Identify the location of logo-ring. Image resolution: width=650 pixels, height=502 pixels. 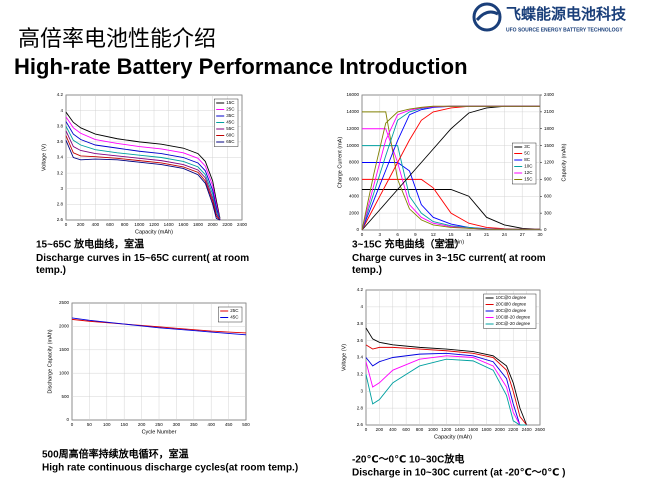
(487, 17).